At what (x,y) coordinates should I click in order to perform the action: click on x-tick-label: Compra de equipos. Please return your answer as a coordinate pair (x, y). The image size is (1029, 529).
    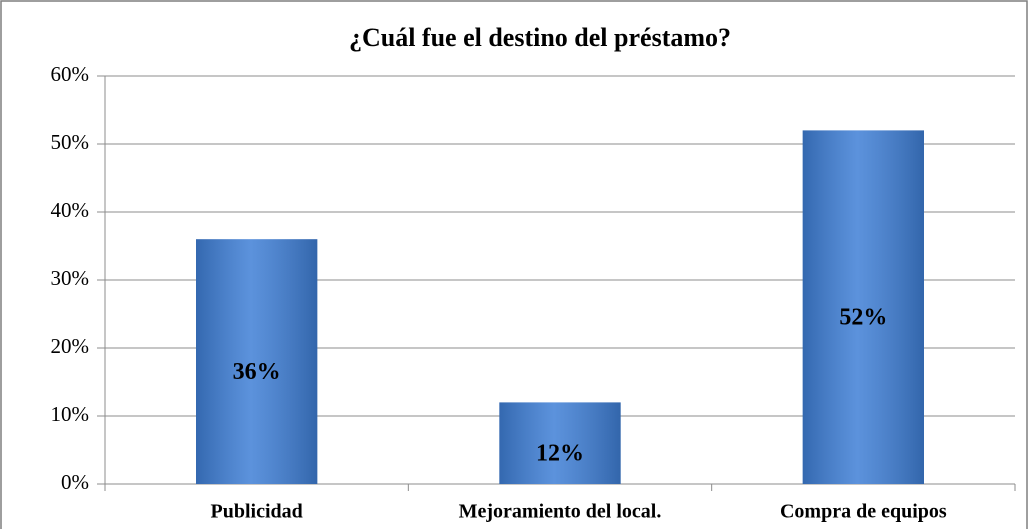
    Looking at the image, I should click on (863, 512).